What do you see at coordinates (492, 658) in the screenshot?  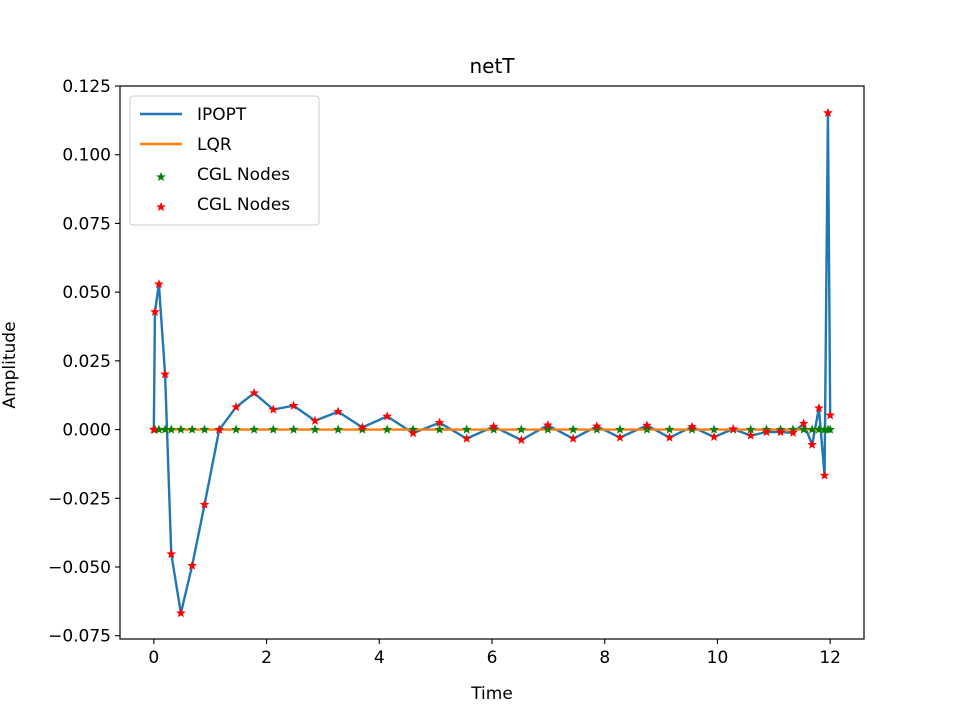 I see `x-tick-label: 6` at bounding box center [492, 658].